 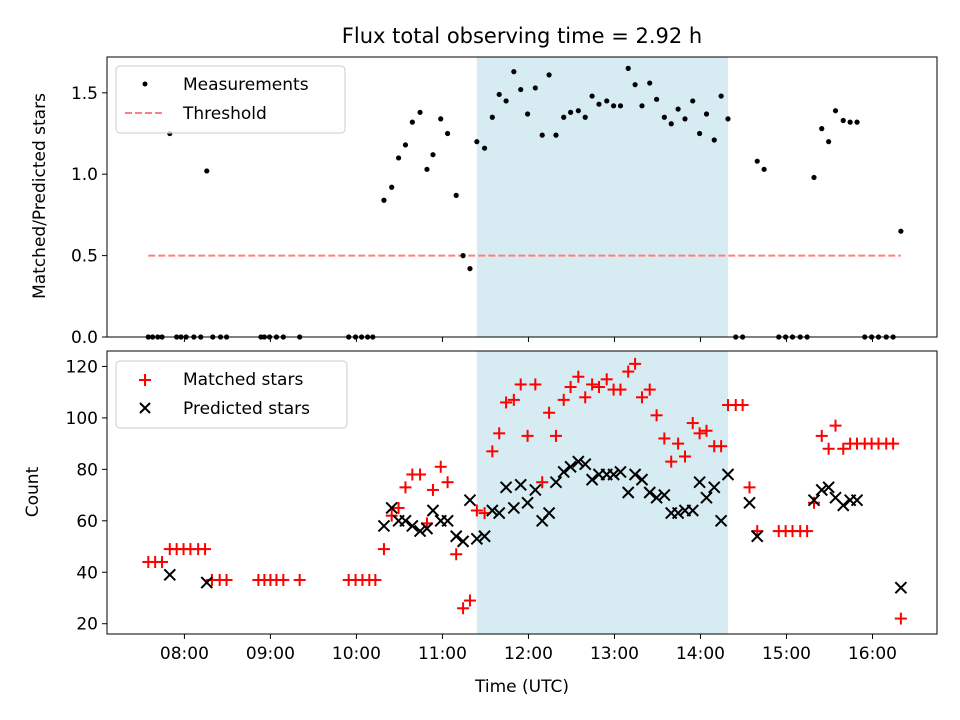 What do you see at coordinates (442, 654) in the screenshot?
I see `x-tick-label: 11:00` at bounding box center [442, 654].